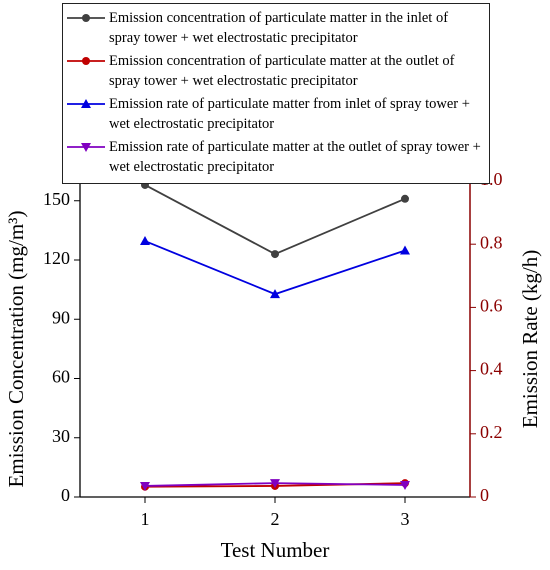 This screenshot has width=550, height=570. I want to click on y2-tick-label: 0.2, so click(491, 432).